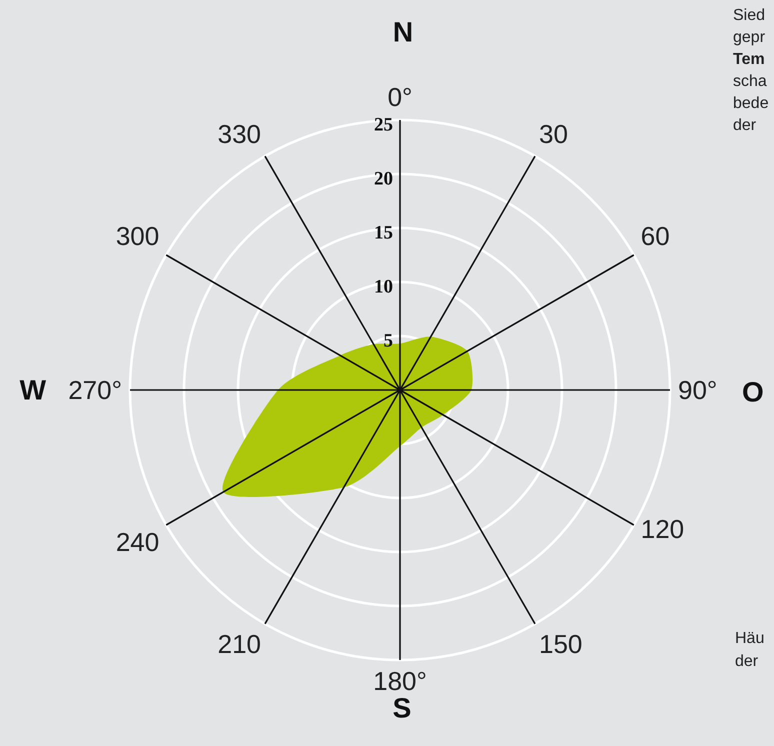 The image size is (774, 746). I want to click on y-tick-label: 15, so click(383, 233).